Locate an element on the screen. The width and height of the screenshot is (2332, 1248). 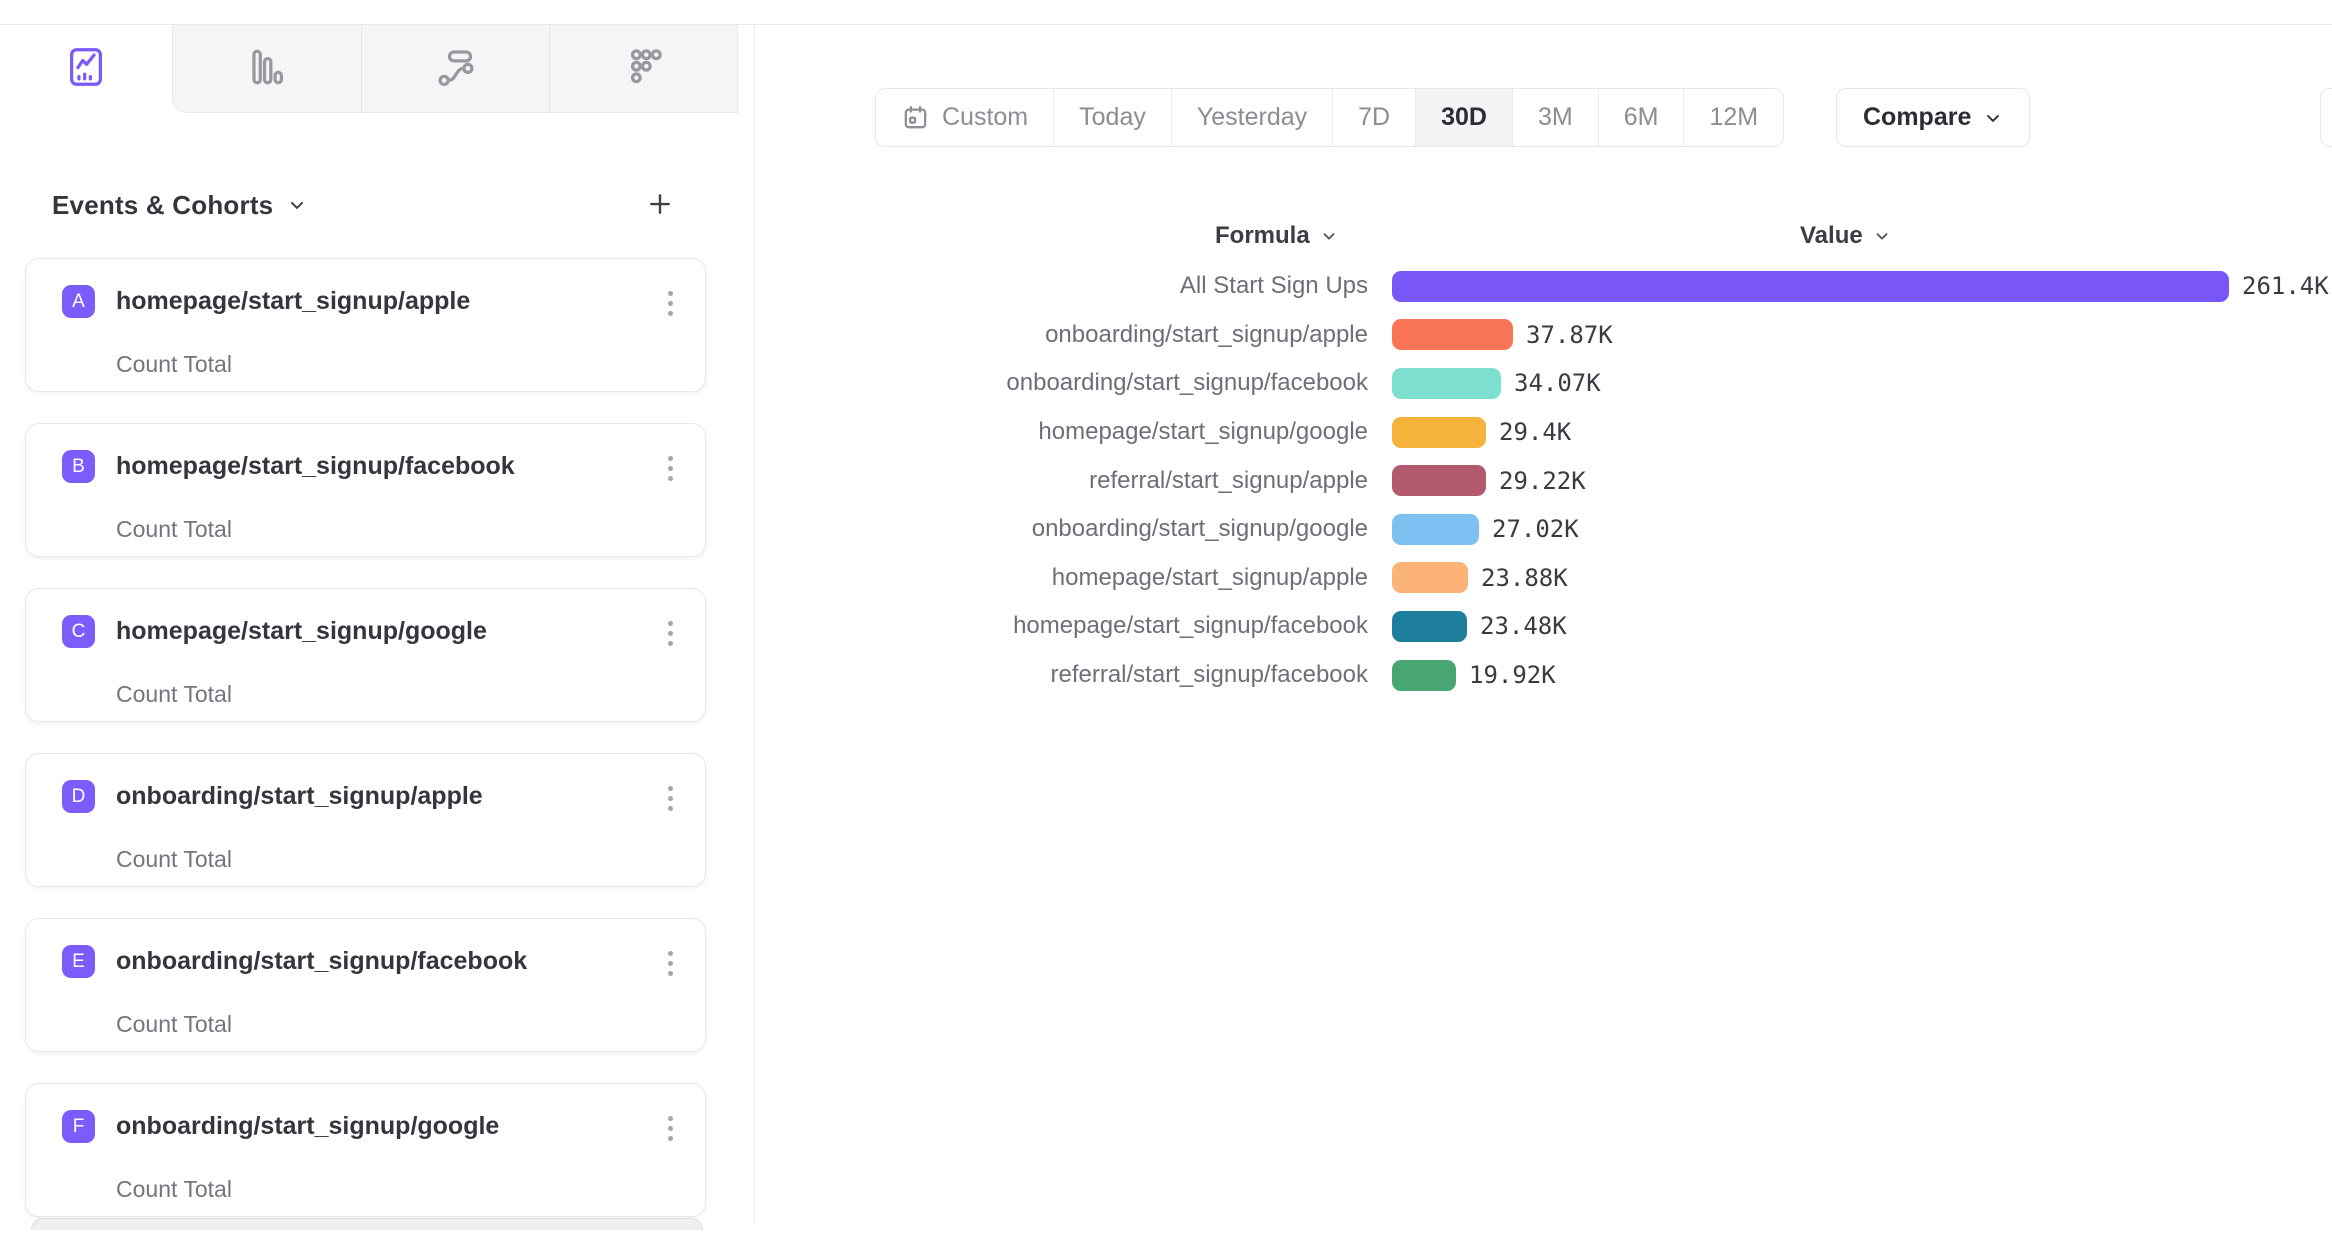
events-cohorts-title: Events & Cohorts is located at coordinates (163, 204).